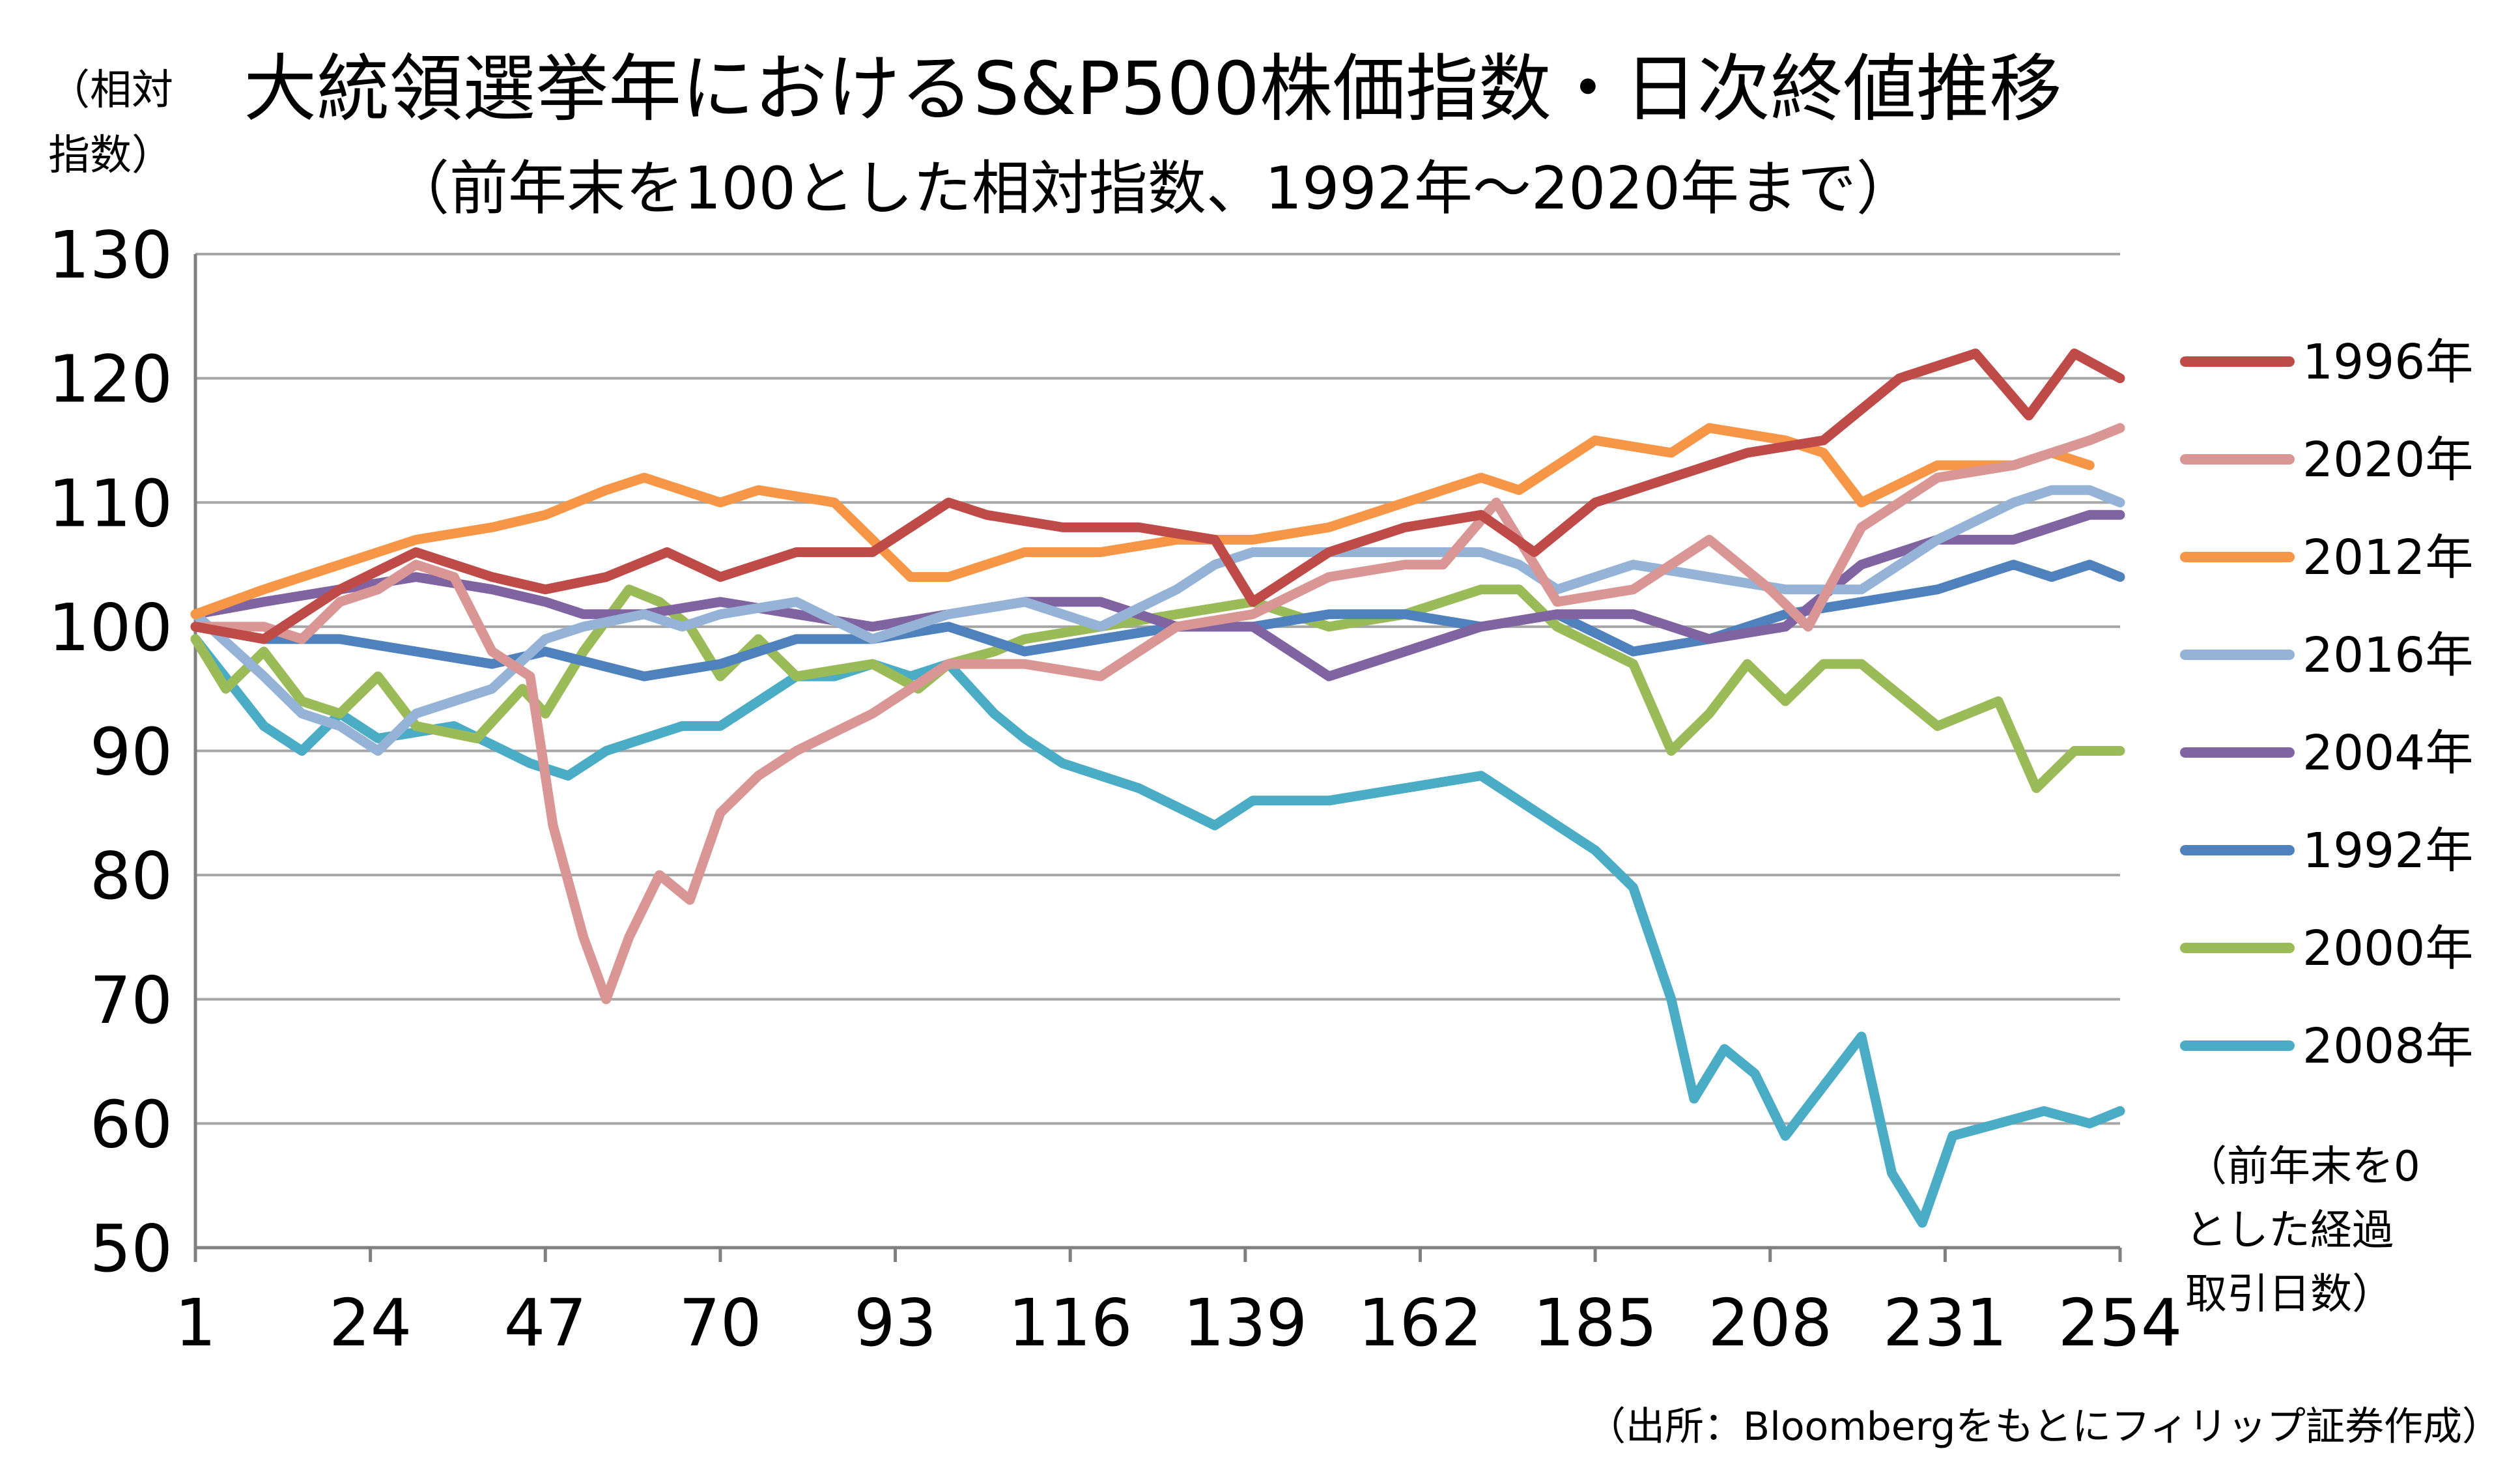  Describe the element at coordinates (110, 628) in the screenshot. I see `y-tick-label: 100` at that location.